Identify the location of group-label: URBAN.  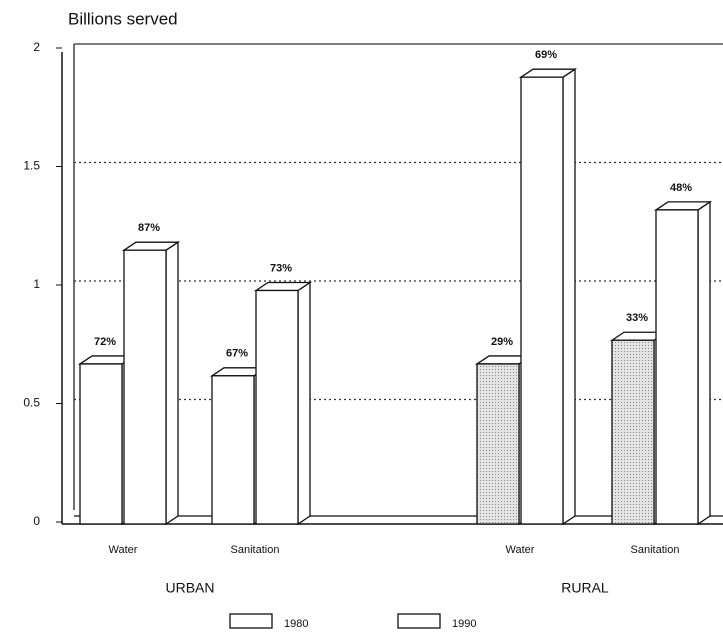
(189, 588).